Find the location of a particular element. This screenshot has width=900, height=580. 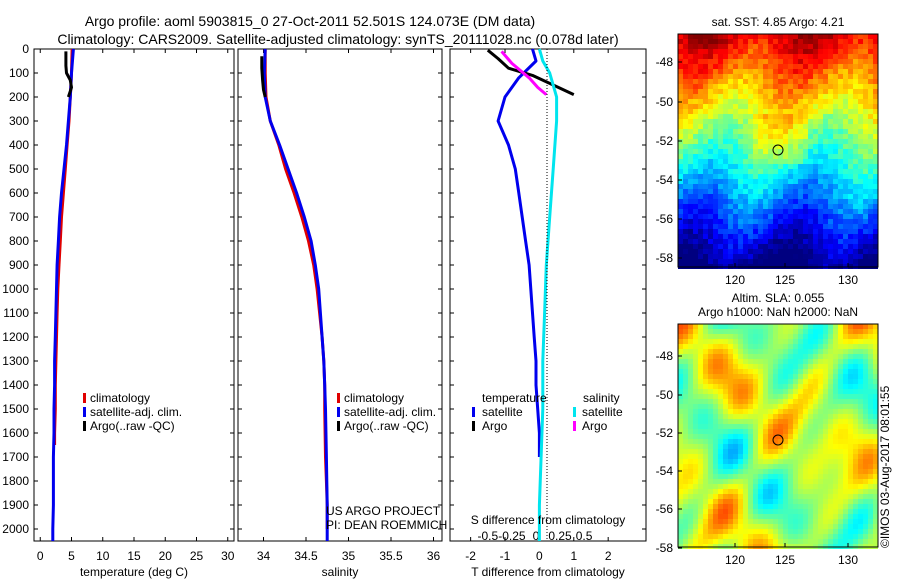

legend-label-argo: Argo(..raw -QC) is located at coordinates (132, 426).